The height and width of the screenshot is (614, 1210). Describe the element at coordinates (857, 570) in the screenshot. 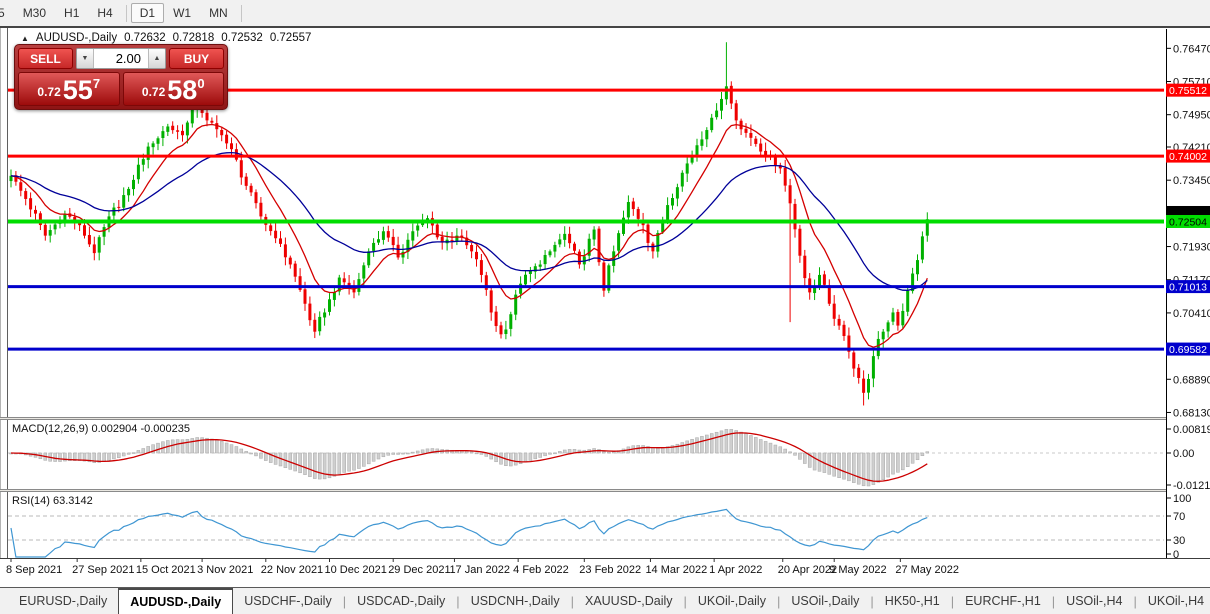

I see `date-tick-label: 9 May 2022` at that location.